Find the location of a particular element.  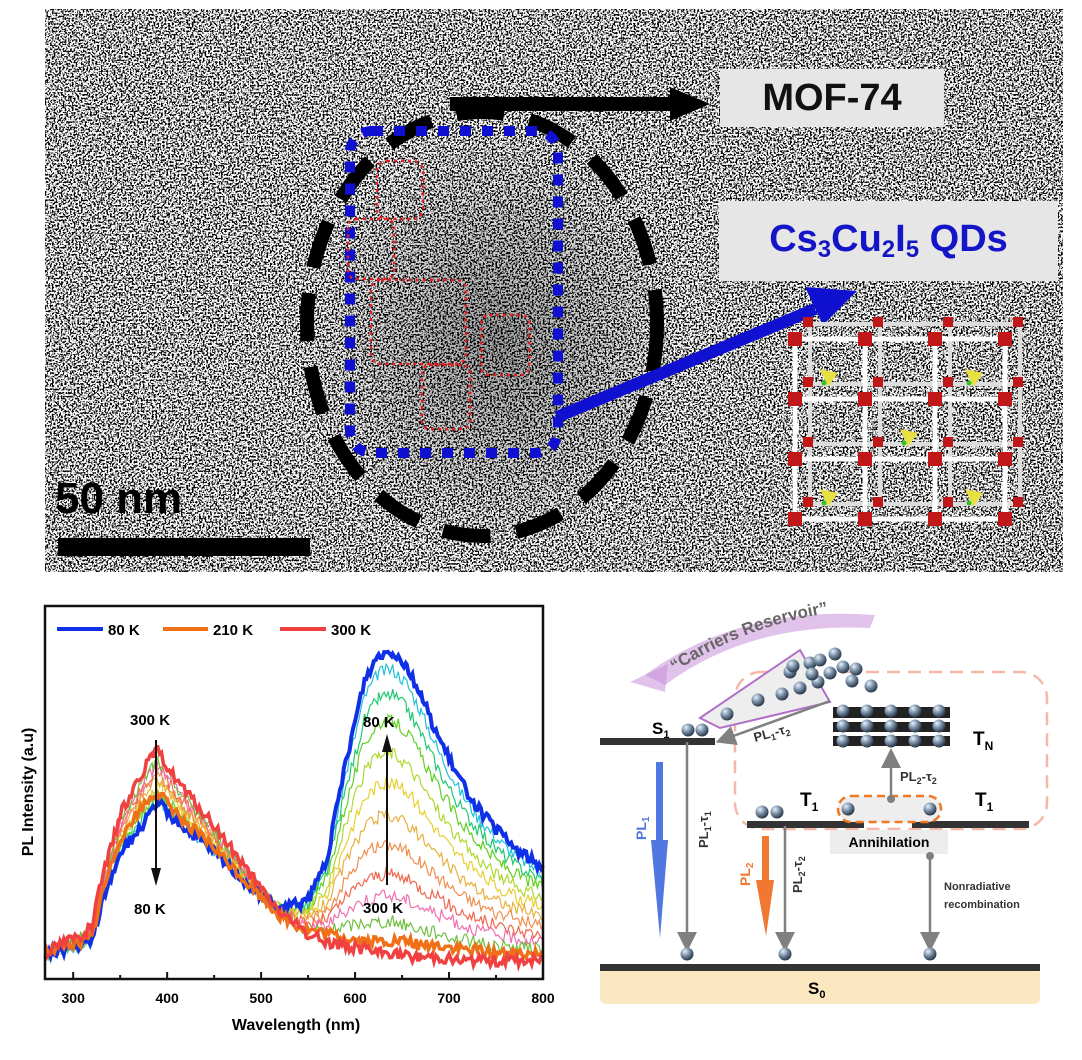

s1-label: S1 is located at coordinates (660, 730).